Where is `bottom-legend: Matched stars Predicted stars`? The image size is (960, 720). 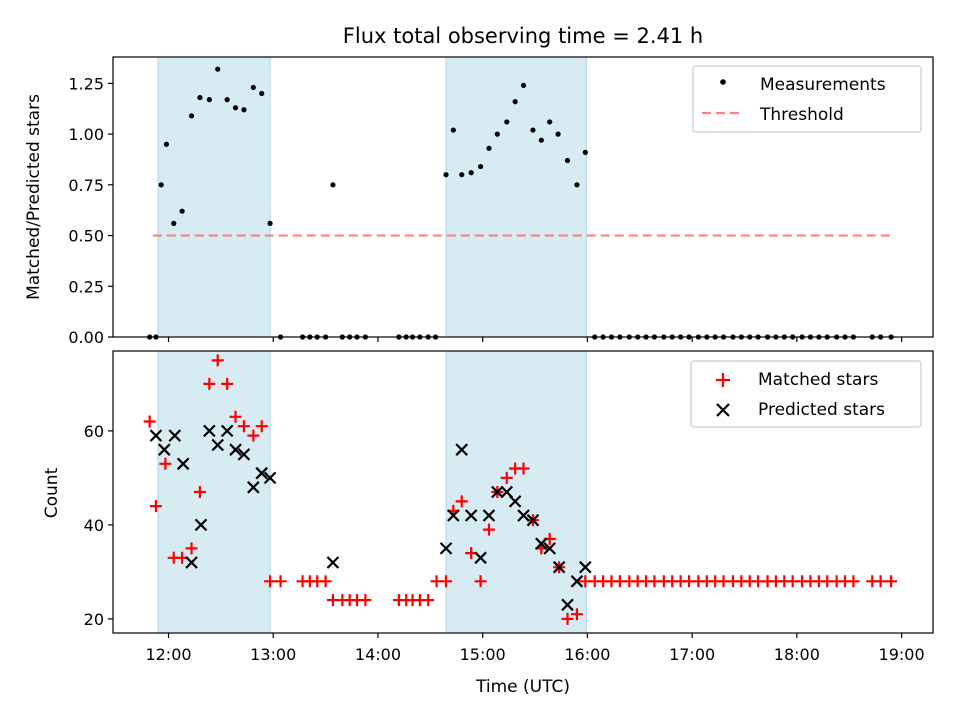
bottom-legend: Matched stars Predicted stars is located at coordinates (806, 394).